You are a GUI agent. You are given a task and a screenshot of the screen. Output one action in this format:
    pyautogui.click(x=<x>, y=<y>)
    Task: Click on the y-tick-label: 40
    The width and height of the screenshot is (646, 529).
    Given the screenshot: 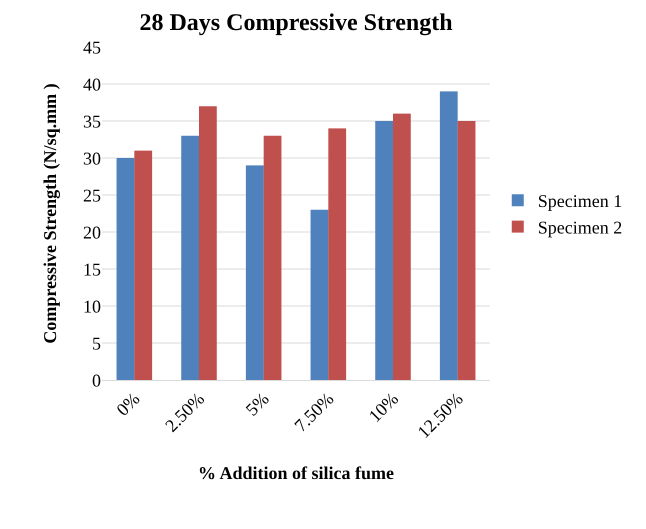 What is the action you would take?
    pyautogui.click(x=92, y=84)
    